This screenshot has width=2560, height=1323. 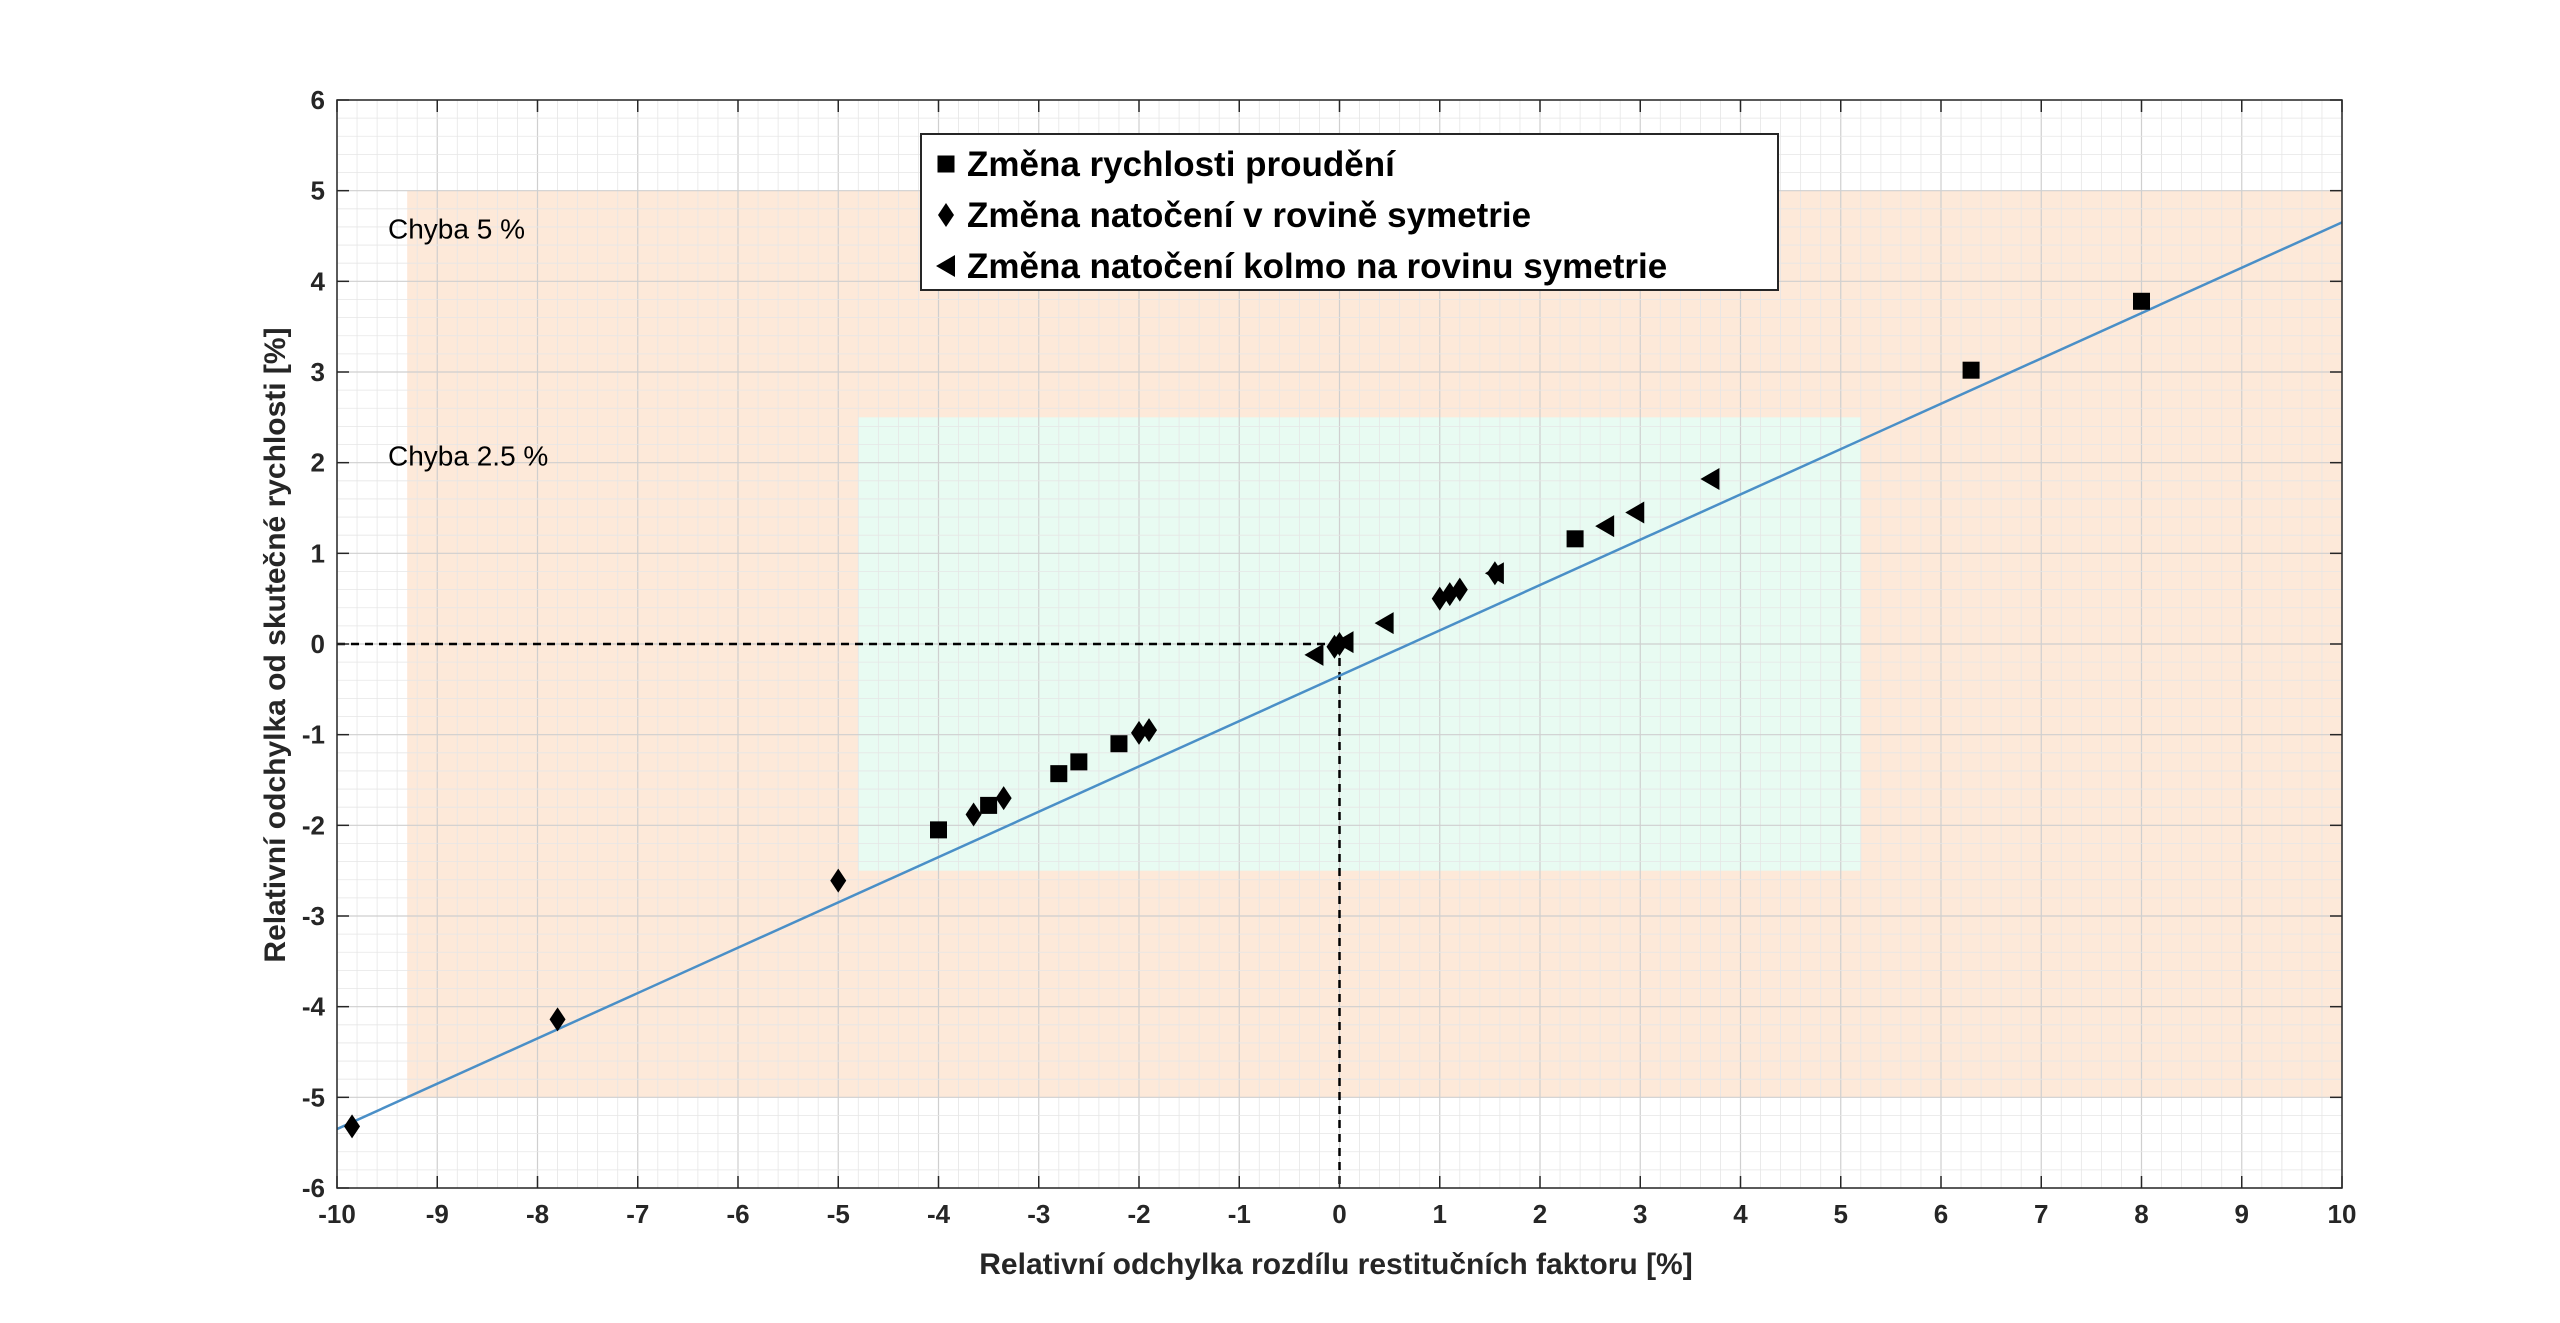 What do you see at coordinates (1339, 1214) in the screenshot?
I see `x-tick-label: 0` at bounding box center [1339, 1214].